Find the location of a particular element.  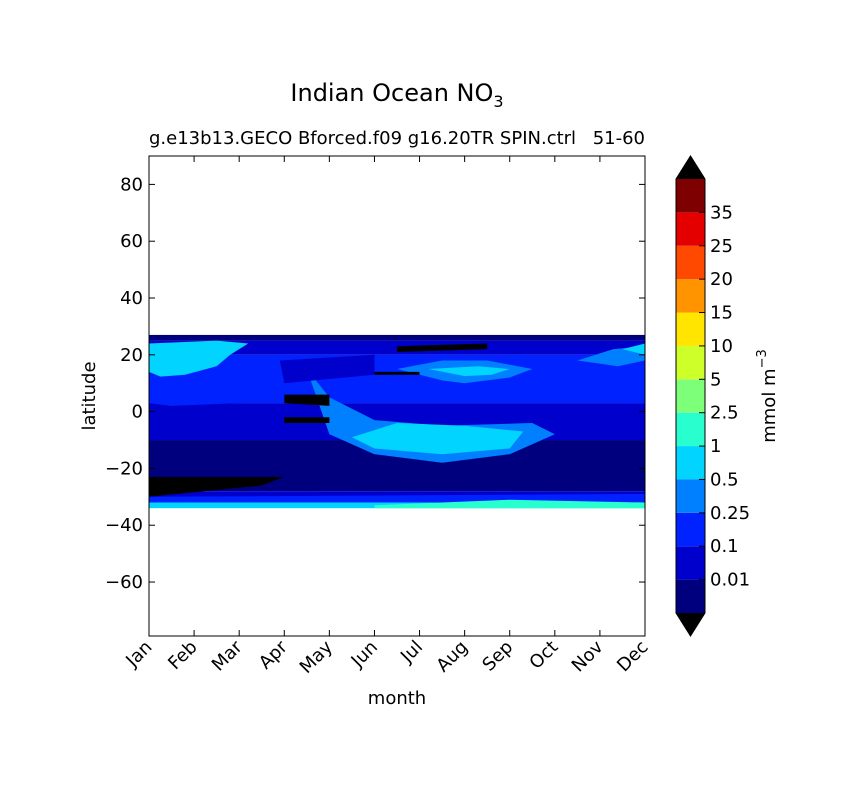

colorbar-tick-label: 35 is located at coordinates (721, 212).